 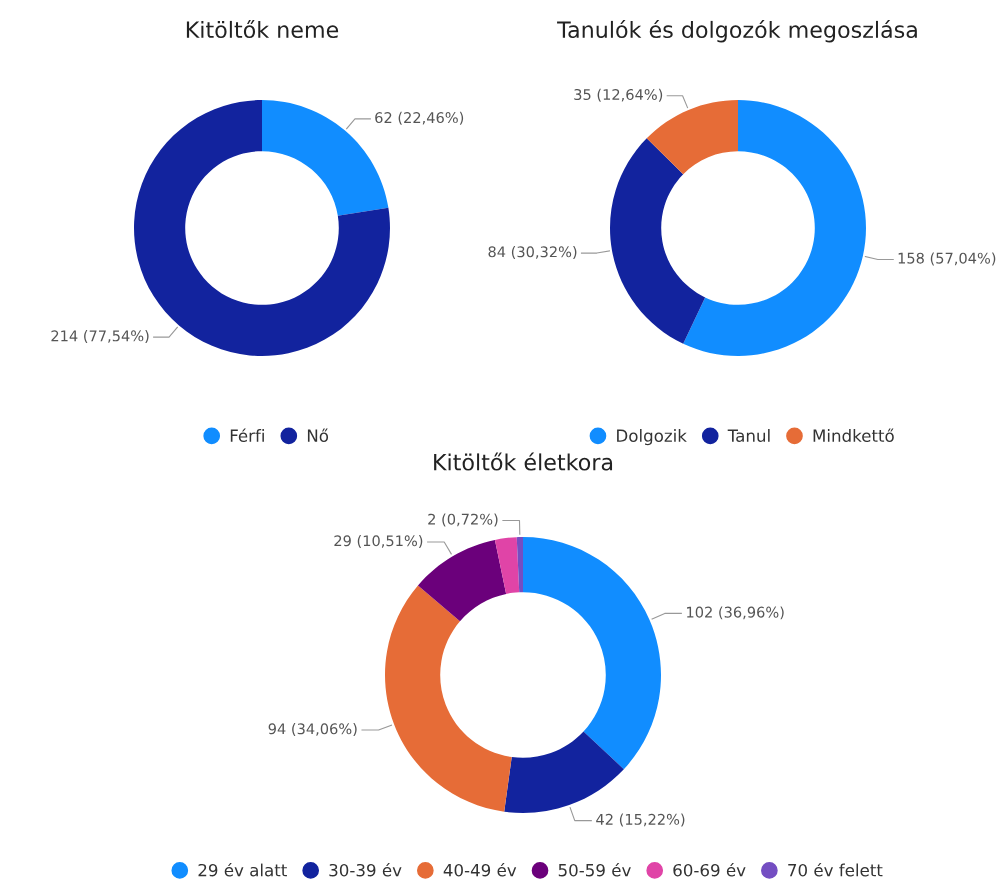 I want to click on data-label: 35 (12,64%), so click(x=618, y=95).